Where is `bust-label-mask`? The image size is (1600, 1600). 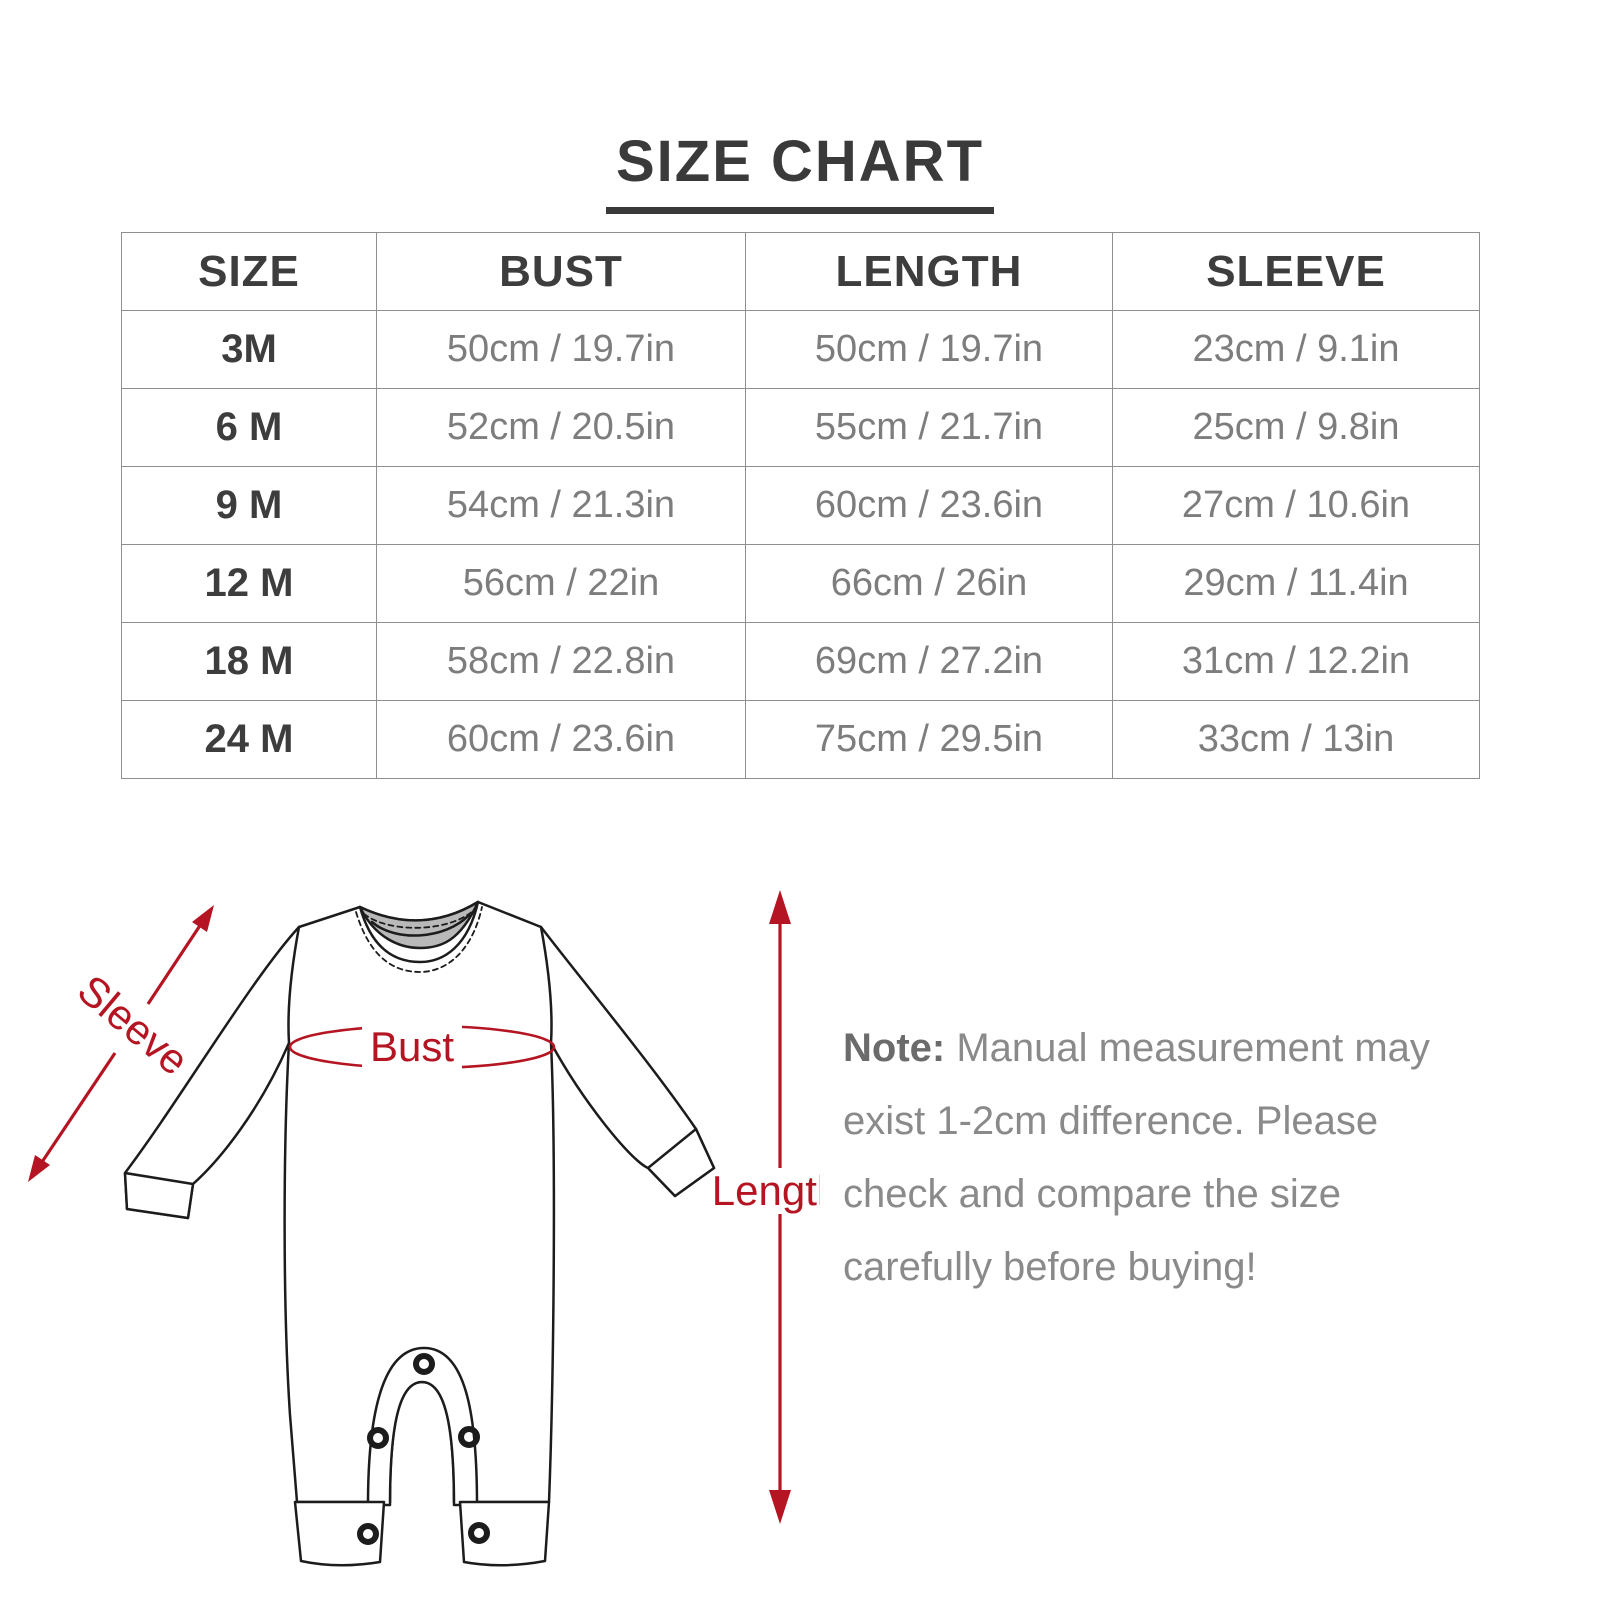 bust-label-mask is located at coordinates (412, 1045).